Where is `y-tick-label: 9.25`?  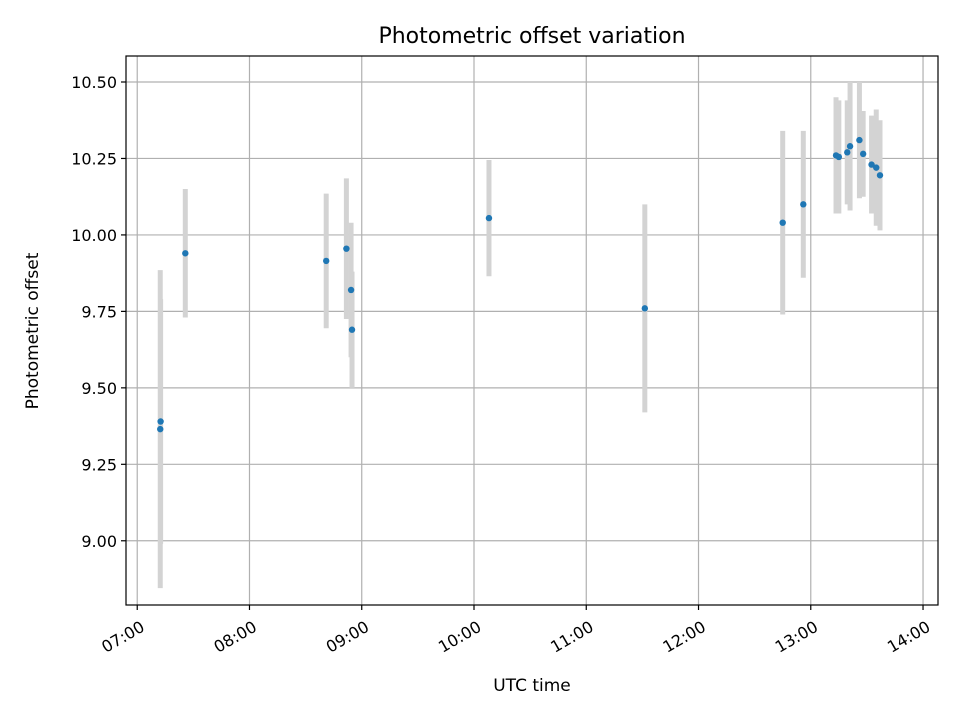 y-tick-label: 9.25 is located at coordinates (99, 464).